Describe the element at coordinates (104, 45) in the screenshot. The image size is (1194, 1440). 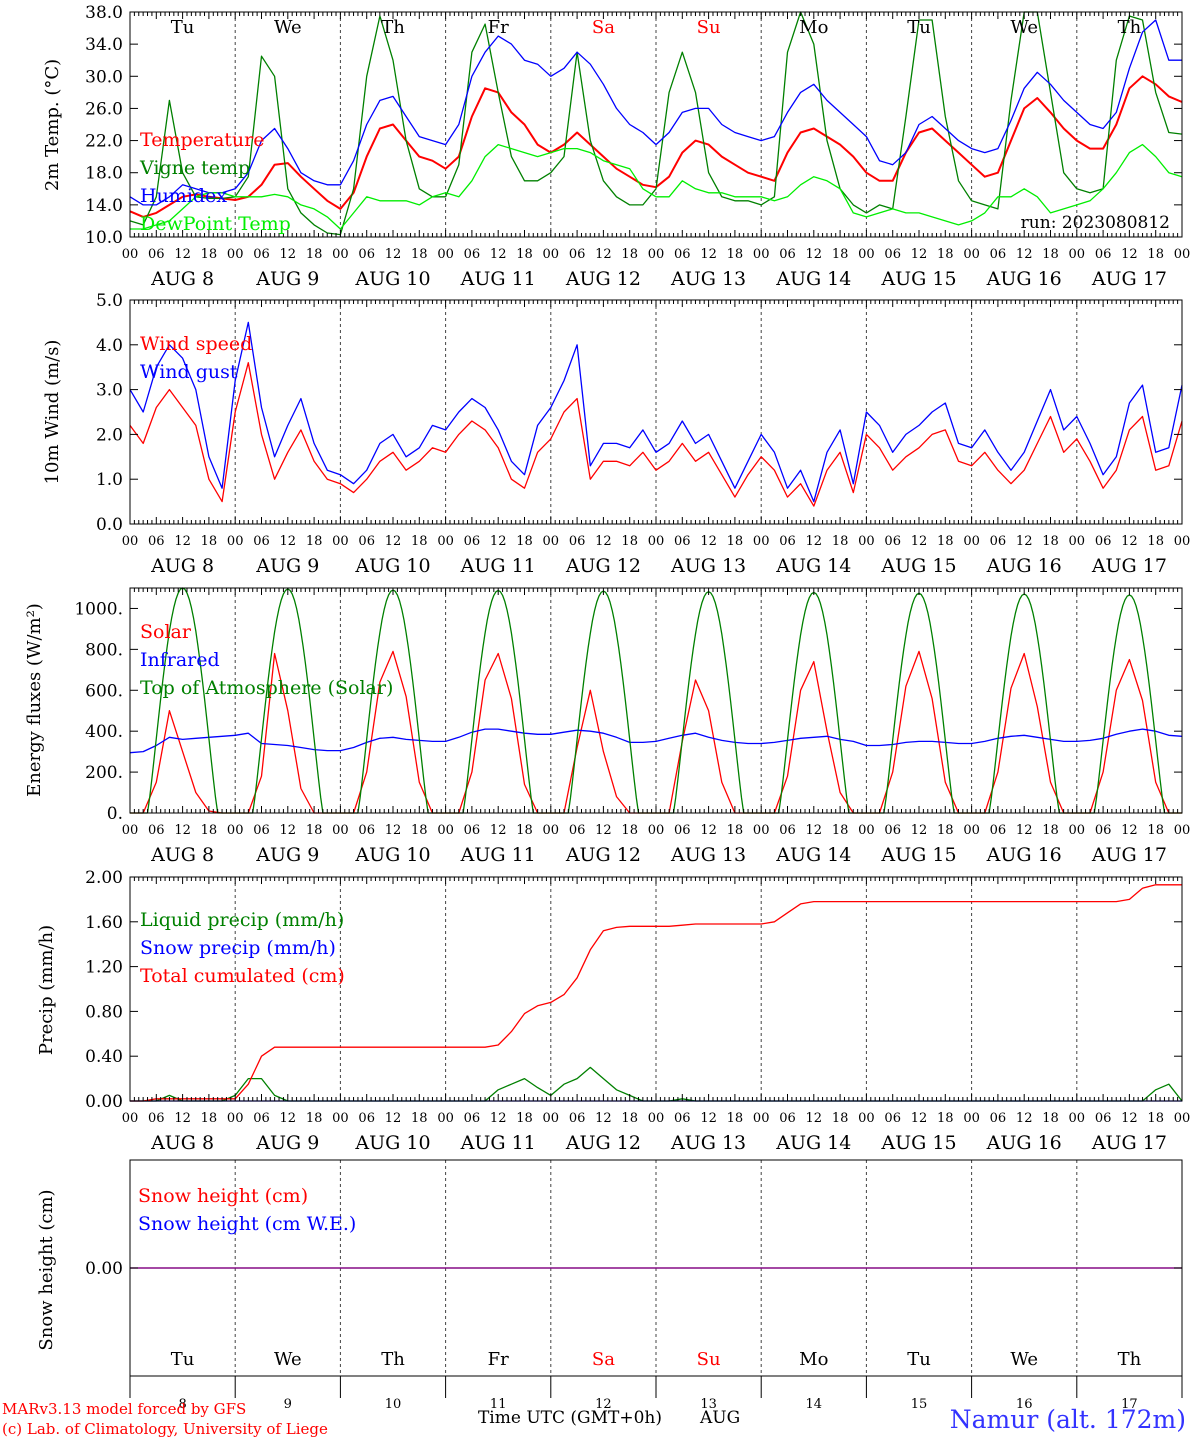
I see `y-tick-label: 34.0` at that location.